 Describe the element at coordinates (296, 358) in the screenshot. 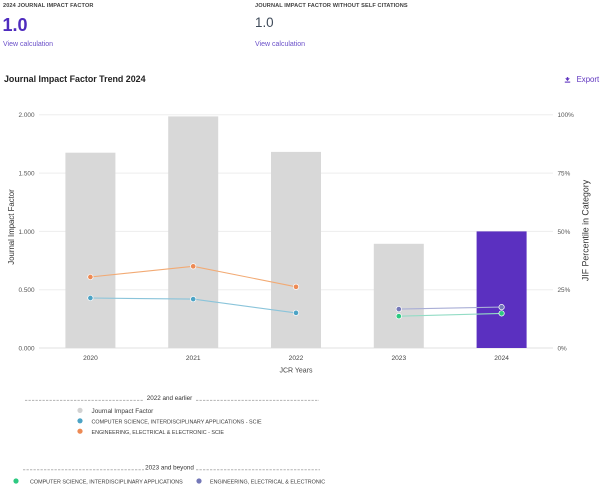

I see `svg-text: 2022` at that location.